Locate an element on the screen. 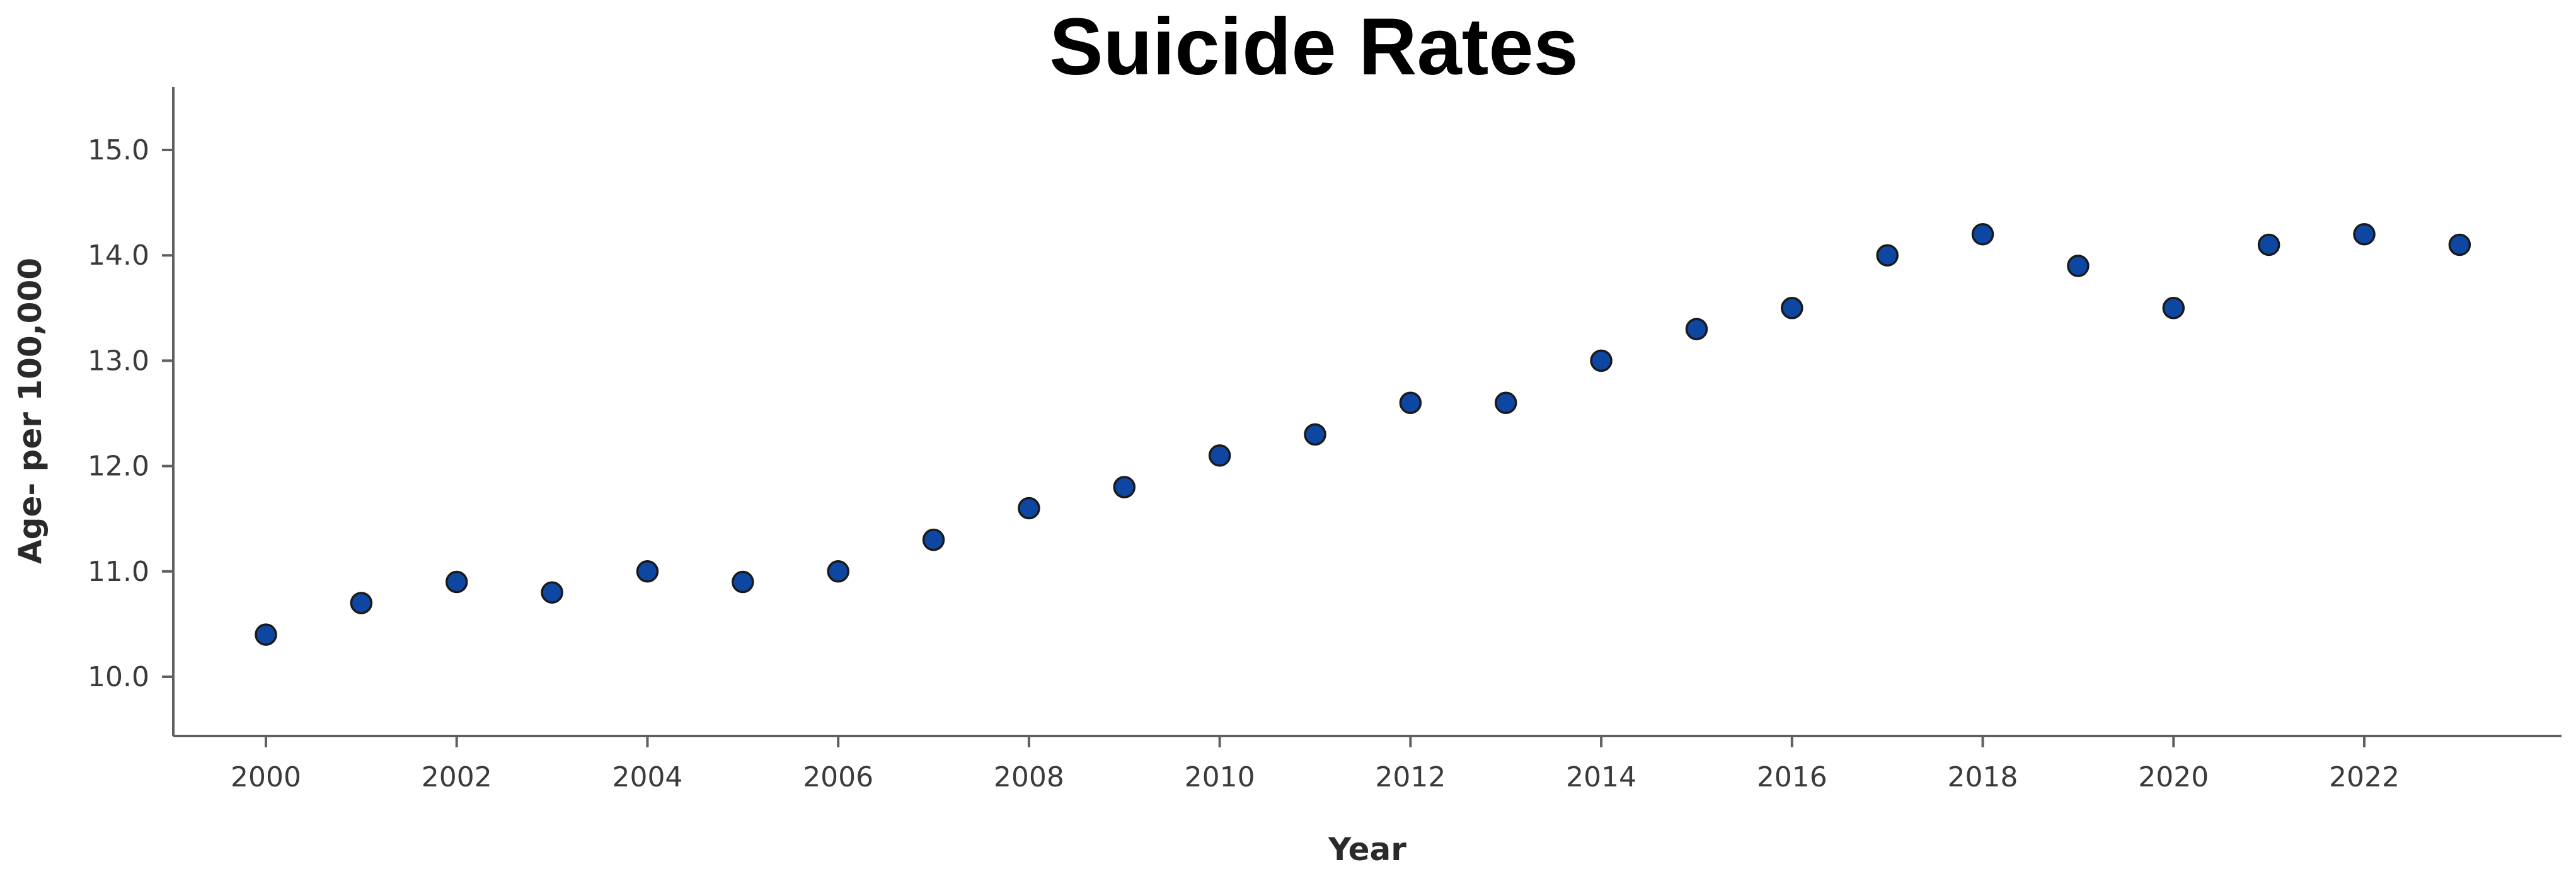  x-tick-label: 2006 is located at coordinates (838, 777).